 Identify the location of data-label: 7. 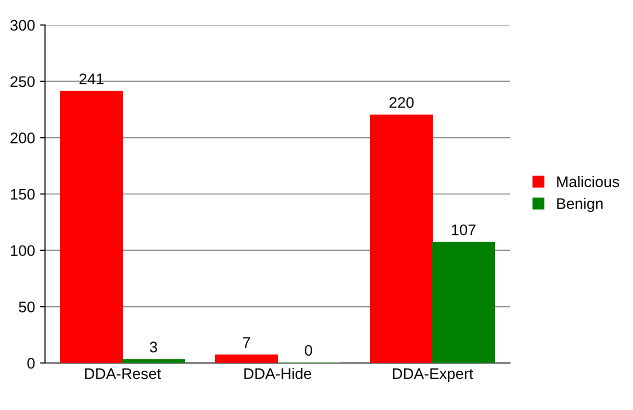
(246, 342).